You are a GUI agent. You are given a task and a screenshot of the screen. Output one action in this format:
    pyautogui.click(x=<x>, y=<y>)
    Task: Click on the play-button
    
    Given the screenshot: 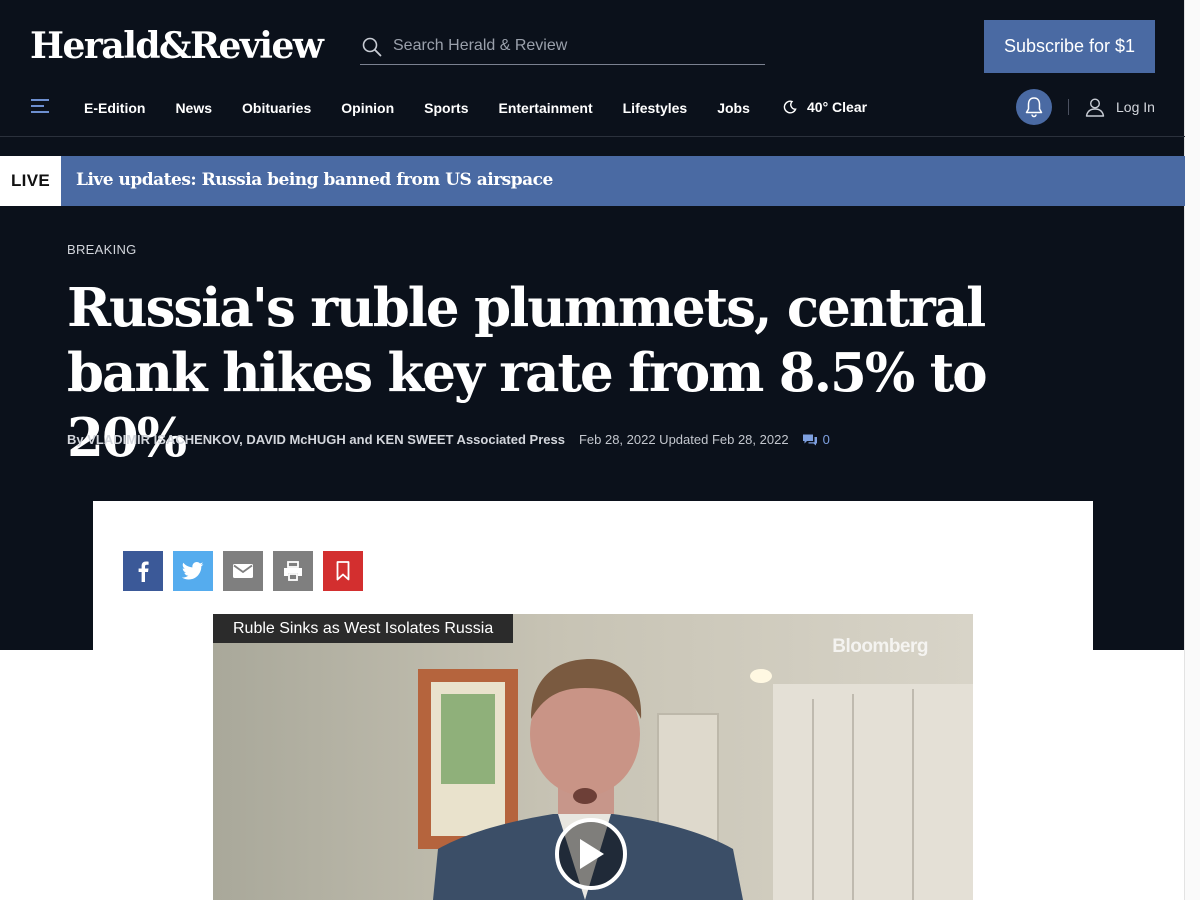 What is the action you would take?
    pyautogui.click(x=591, y=854)
    